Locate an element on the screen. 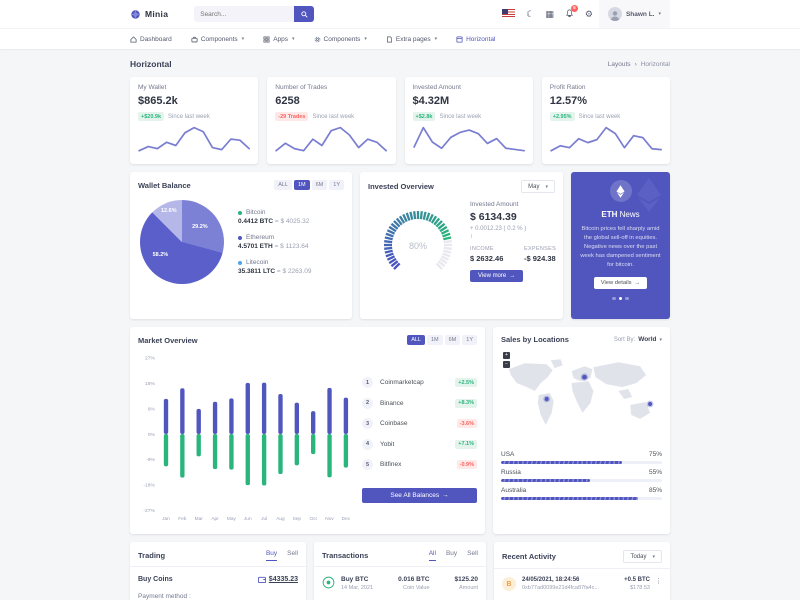  stat-badge: +$2.8k is located at coordinates (424, 116).